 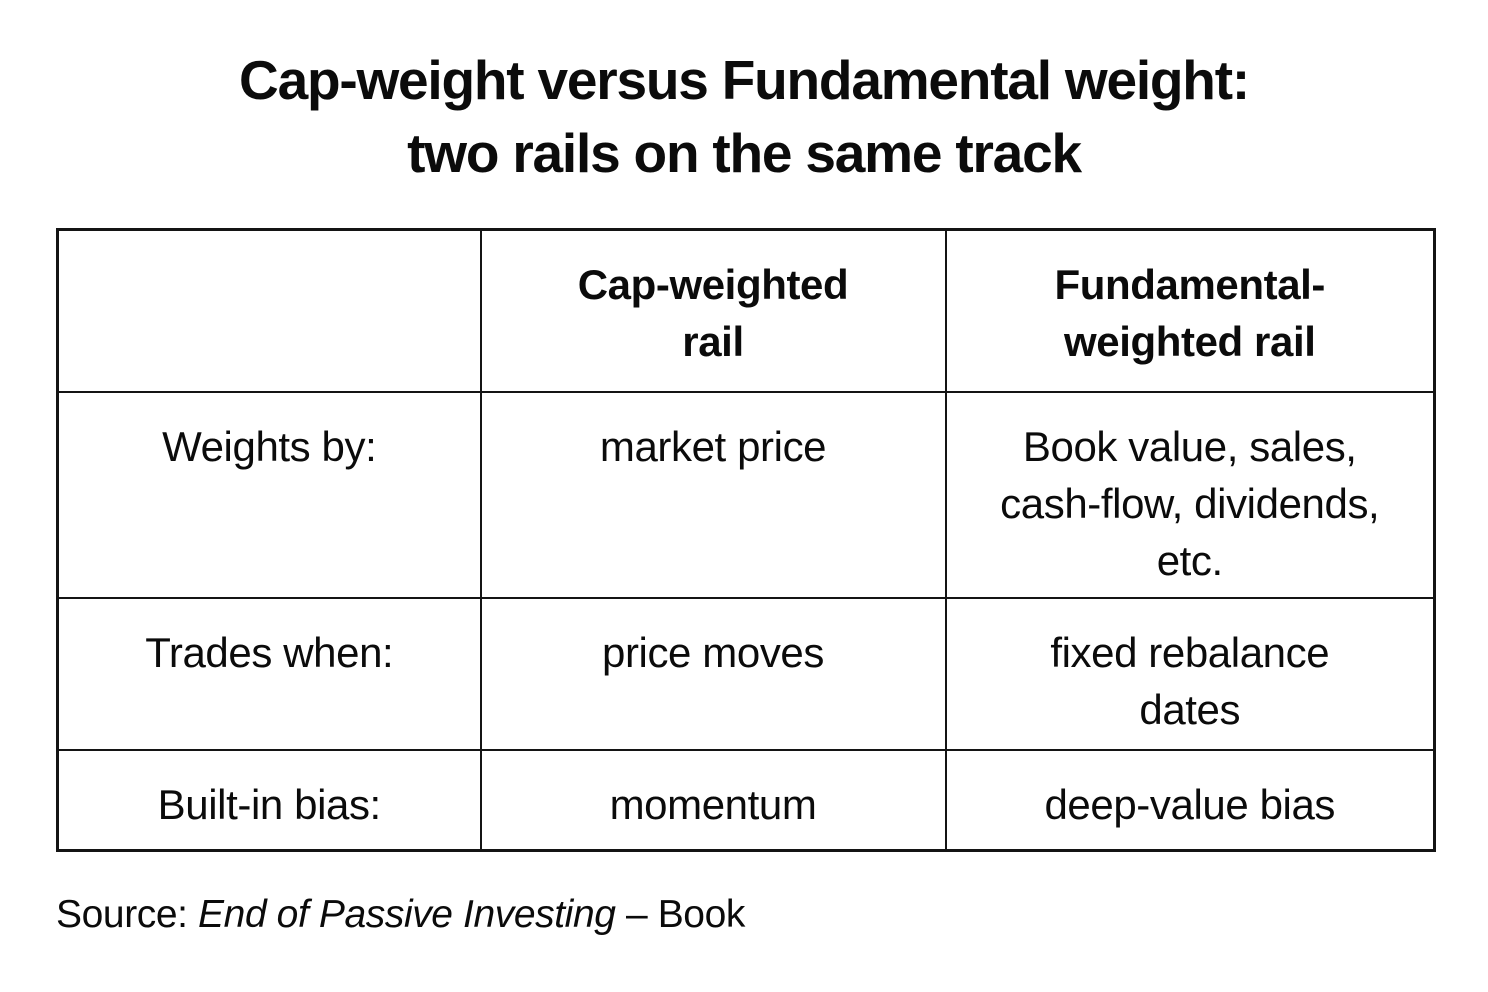 What do you see at coordinates (1190, 310) in the screenshot?
I see `column-header-fundamental-weighted: Fundamental- weighted rail` at bounding box center [1190, 310].